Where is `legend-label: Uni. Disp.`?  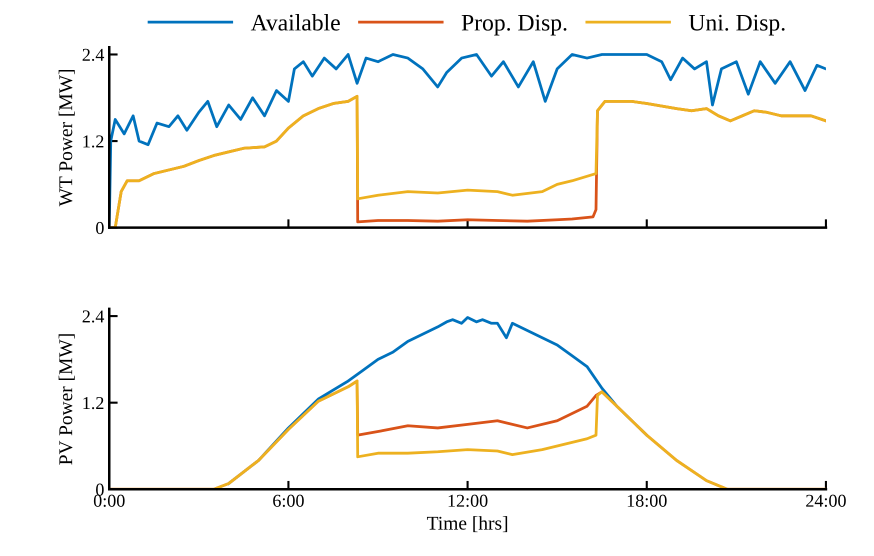
legend-label: Uni. Disp. is located at coordinates (736, 25).